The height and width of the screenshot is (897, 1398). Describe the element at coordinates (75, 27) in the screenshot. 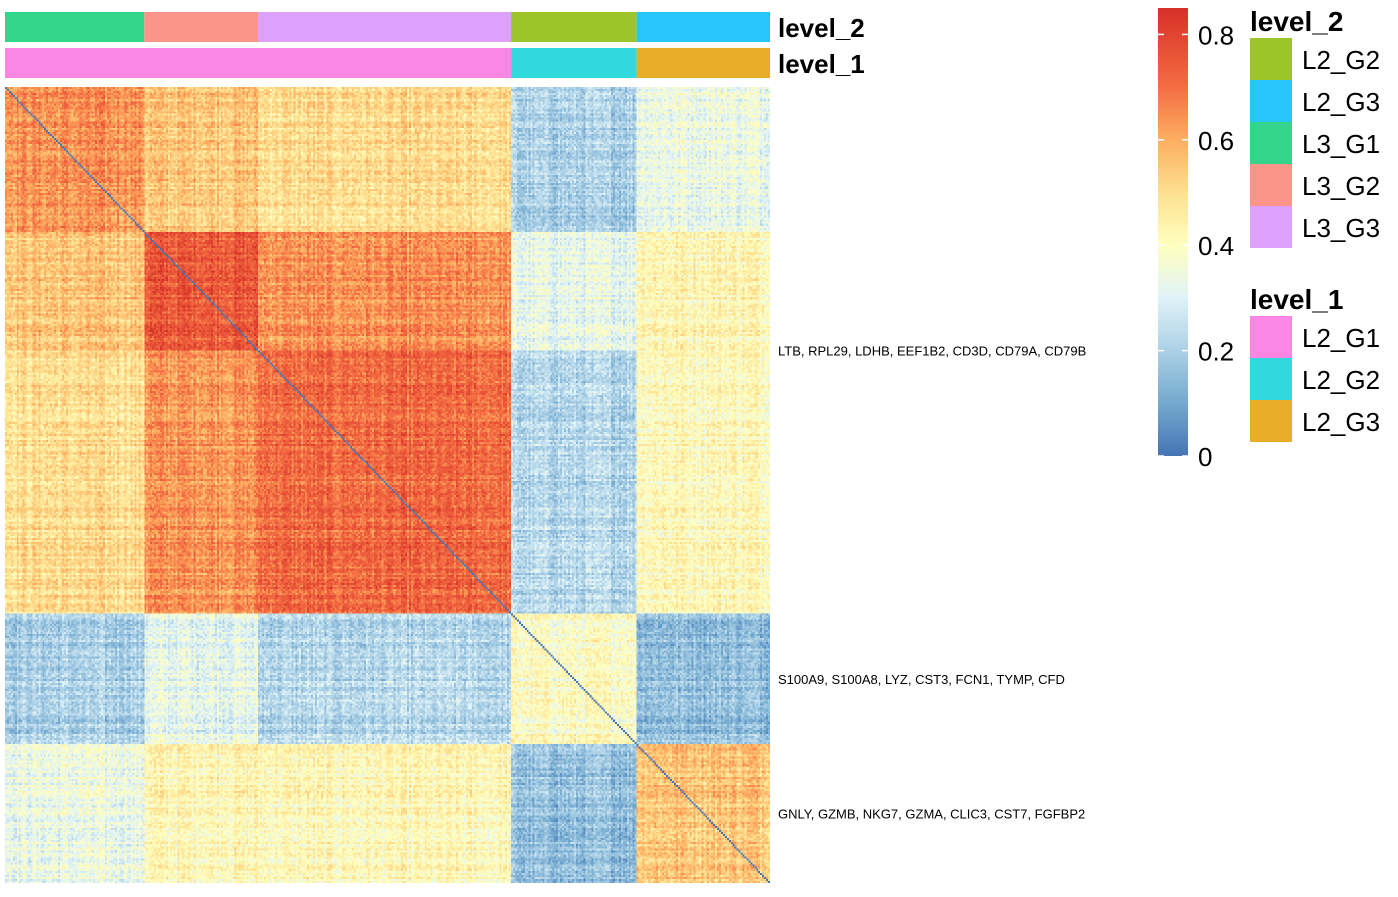

I see `annotation-level-2-l3-g1-segment` at that location.